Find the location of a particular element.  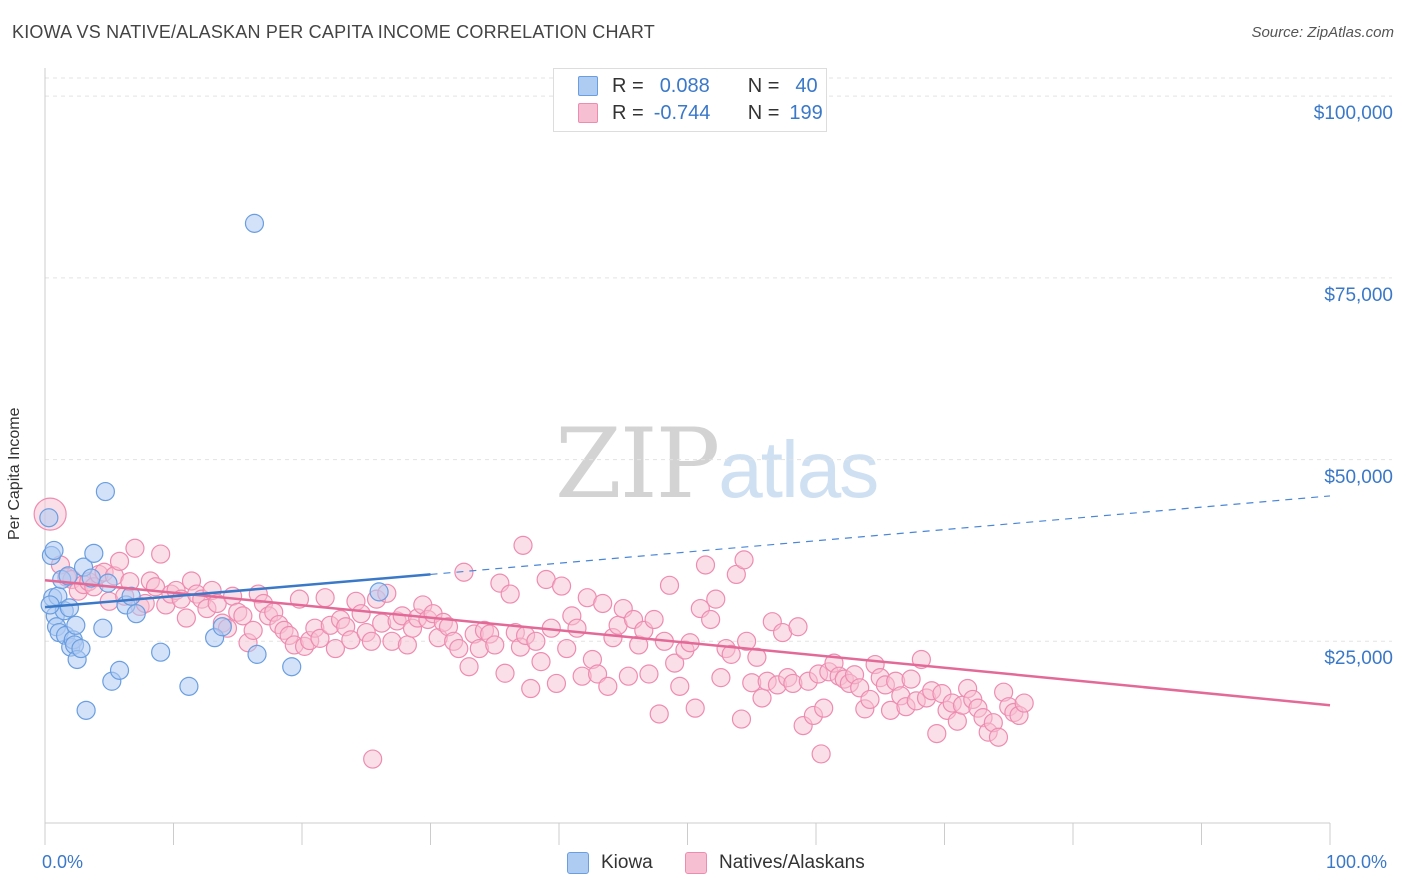

r-value: 0.088 is located at coordinates (684, 85).